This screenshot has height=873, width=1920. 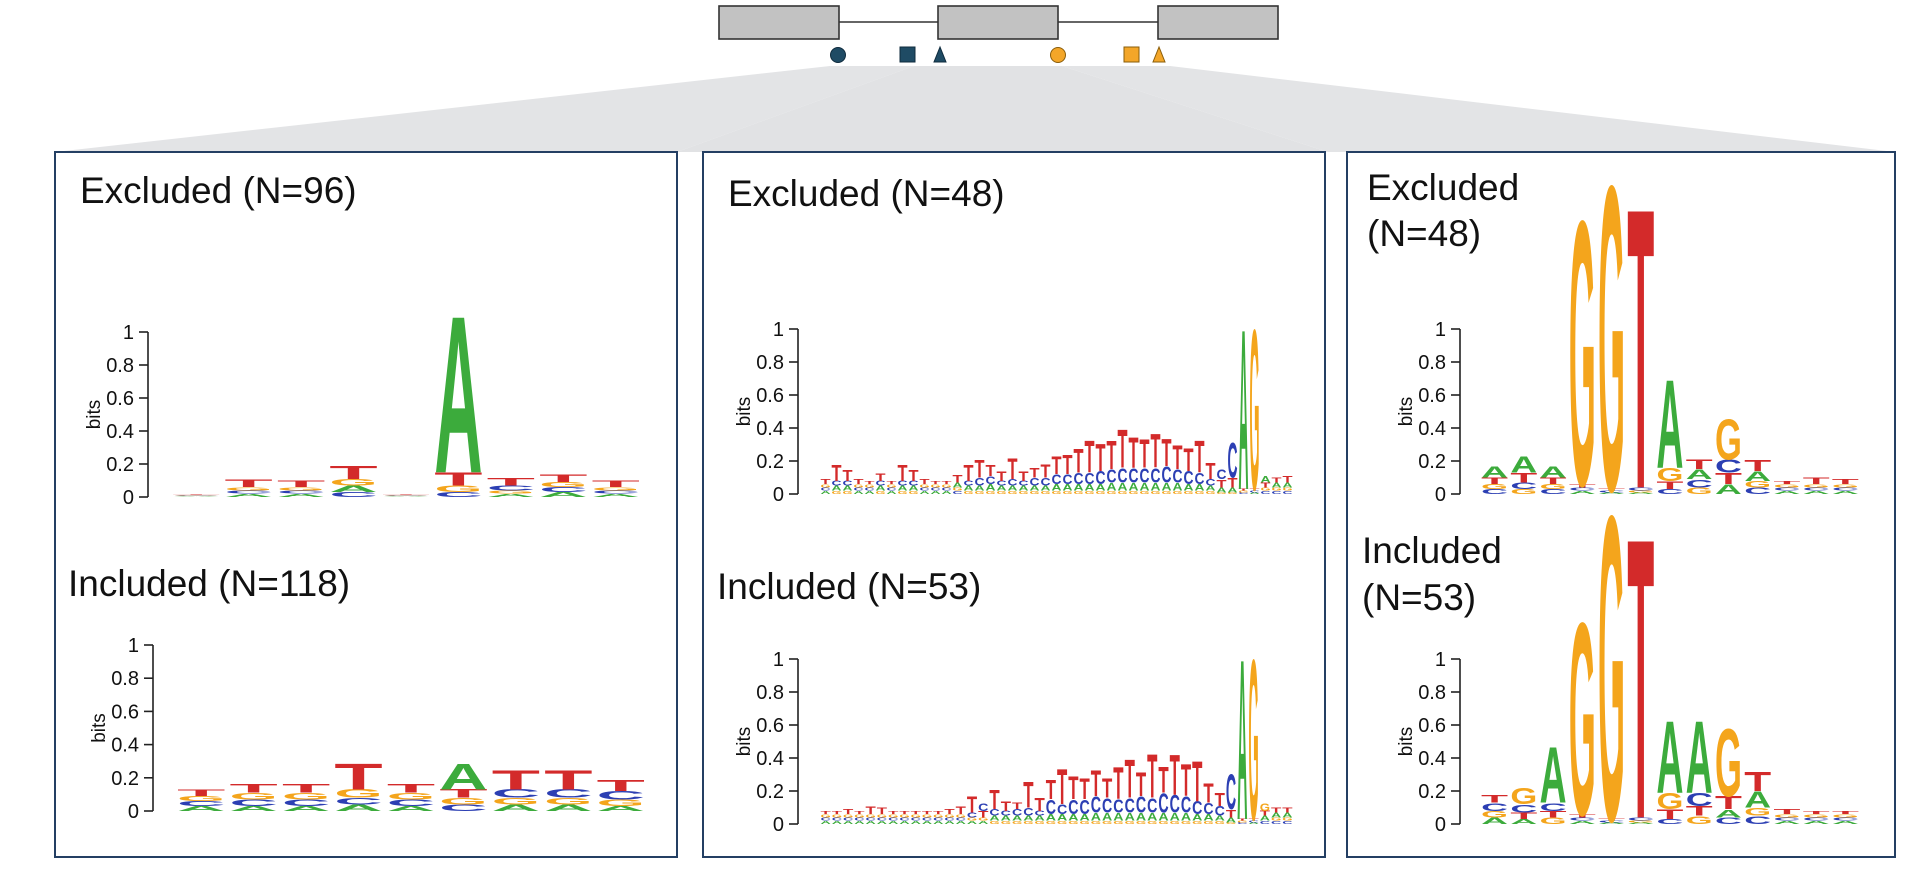 I want to click on y-tick-label: 0.4, so click(x=1432, y=429).